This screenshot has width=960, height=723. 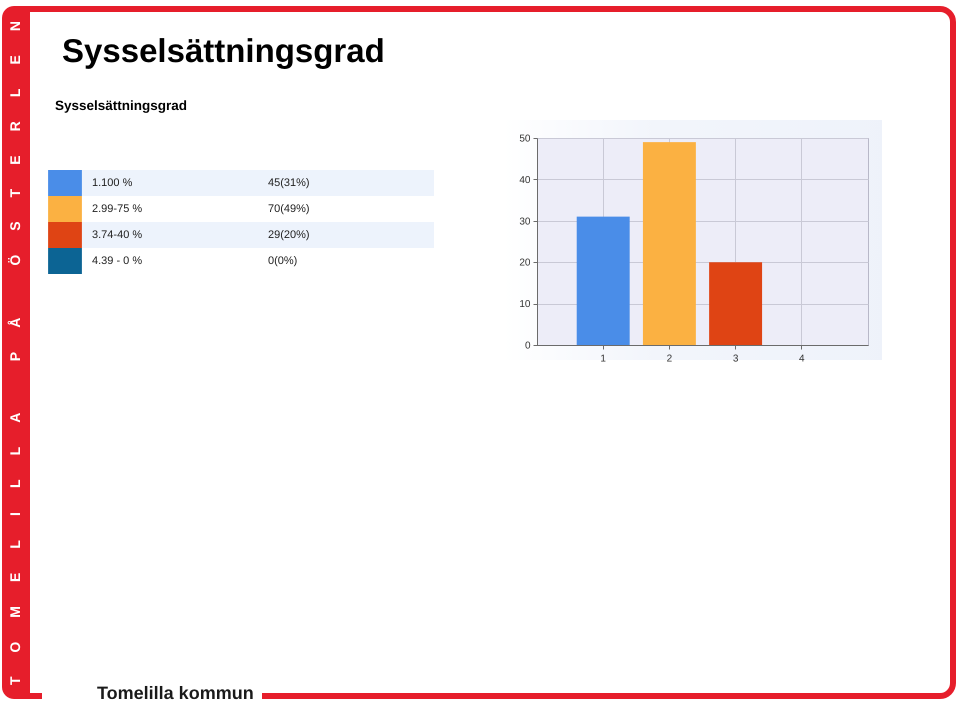 I want to click on legend-label: 3.74-40 %, so click(x=117, y=235).